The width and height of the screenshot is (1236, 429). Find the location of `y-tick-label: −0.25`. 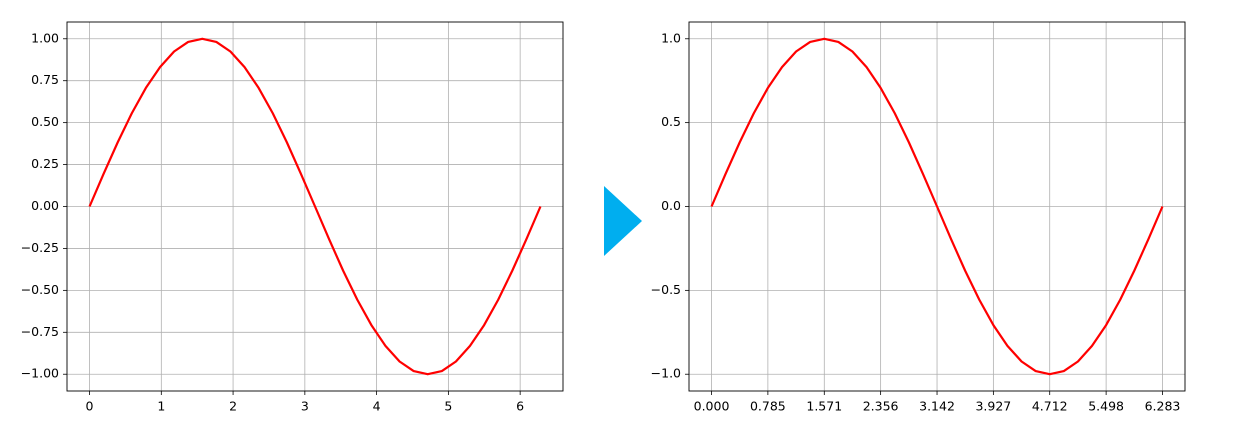

y-tick-label: −0.25 is located at coordinates (40, 247).